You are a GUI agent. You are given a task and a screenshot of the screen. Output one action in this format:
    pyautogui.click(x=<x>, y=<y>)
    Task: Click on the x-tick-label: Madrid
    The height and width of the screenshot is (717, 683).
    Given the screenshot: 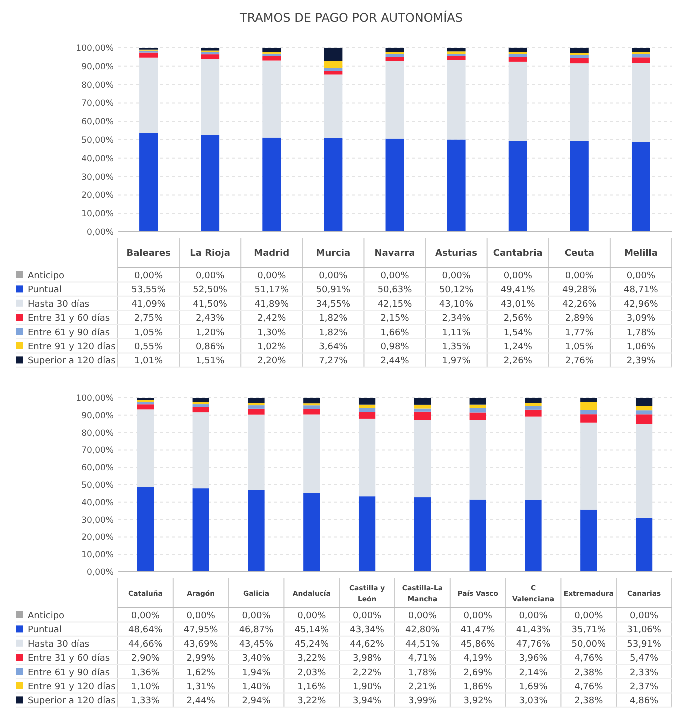 What is the action you would take?
    pyautogui.click(x=272, y=254)
    